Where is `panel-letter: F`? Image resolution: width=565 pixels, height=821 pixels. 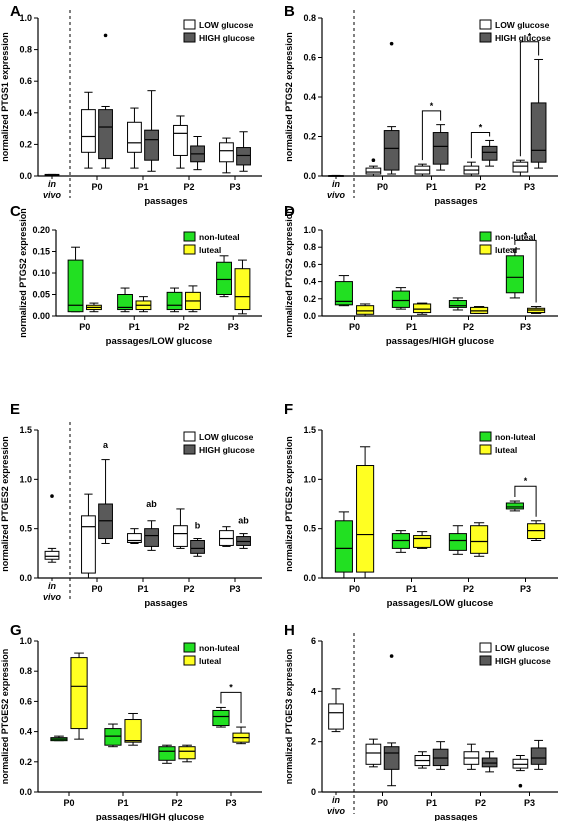
panel-letter: F is located at coordinates (288, 409).